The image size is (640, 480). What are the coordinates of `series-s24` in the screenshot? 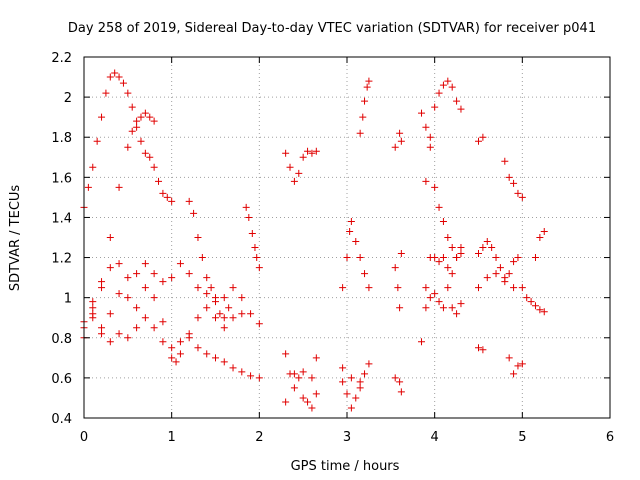 It's located at (539, 244).